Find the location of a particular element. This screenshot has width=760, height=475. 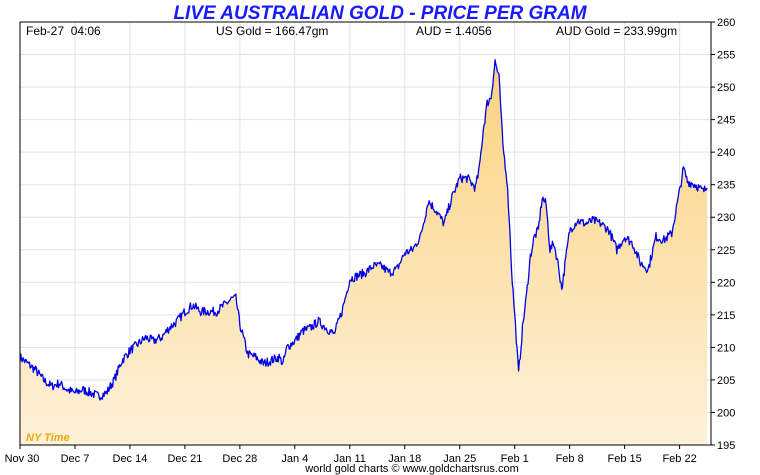

y-tick-label: 230 is located at coordinates (726, 218).